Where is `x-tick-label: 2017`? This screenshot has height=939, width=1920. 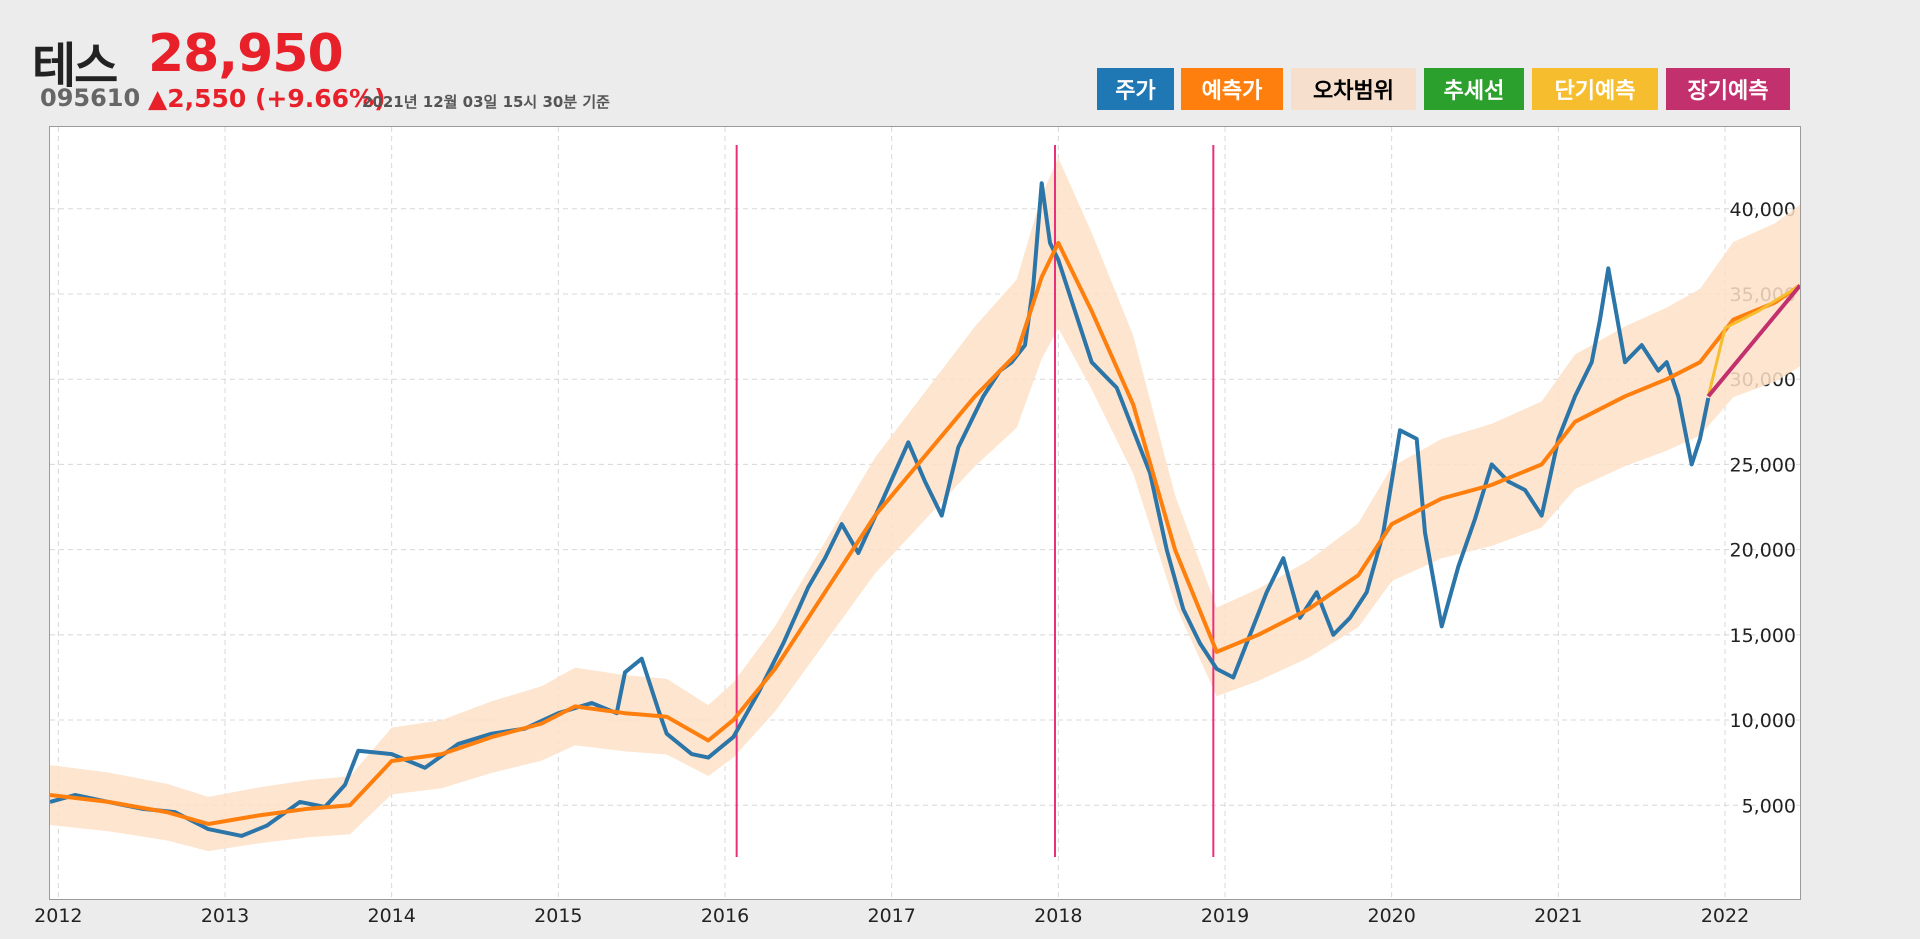
x-tick-label: 2017 is located at coordinates (891, 916).